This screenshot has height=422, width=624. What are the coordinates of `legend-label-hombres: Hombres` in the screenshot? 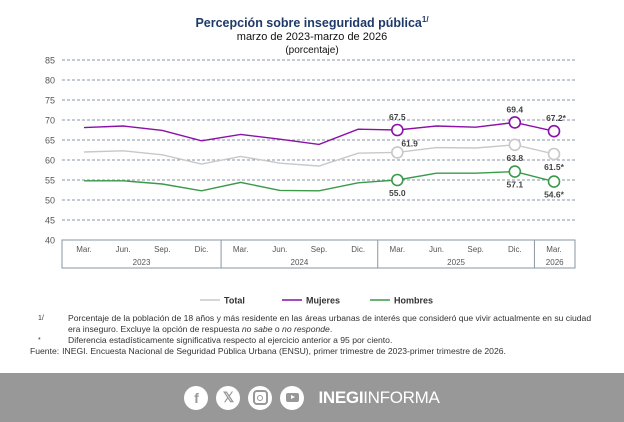 It's located at (413, 301).